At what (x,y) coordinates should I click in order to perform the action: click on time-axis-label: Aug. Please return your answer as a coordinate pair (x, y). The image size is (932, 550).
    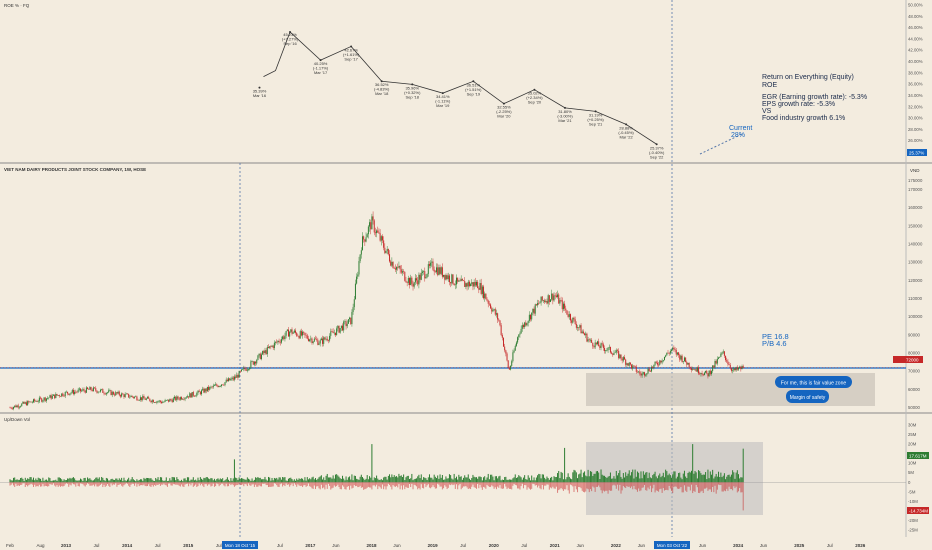
    Looking at the image, I should click on (41, 545).